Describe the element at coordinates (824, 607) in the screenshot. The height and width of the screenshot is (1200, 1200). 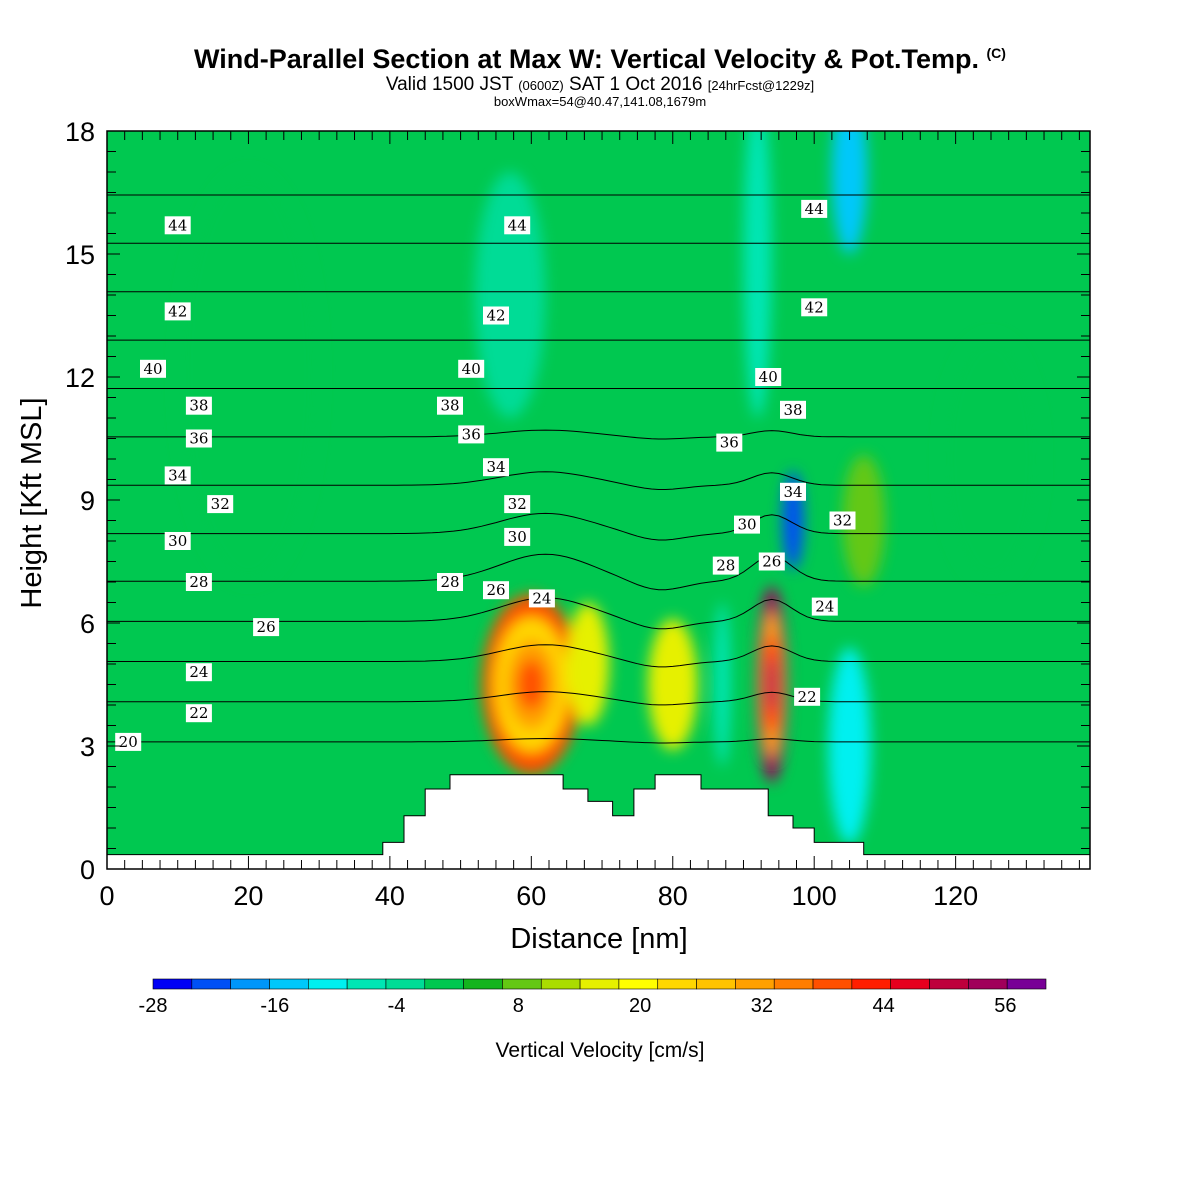
I see `contour-label-text: 24` at that location.